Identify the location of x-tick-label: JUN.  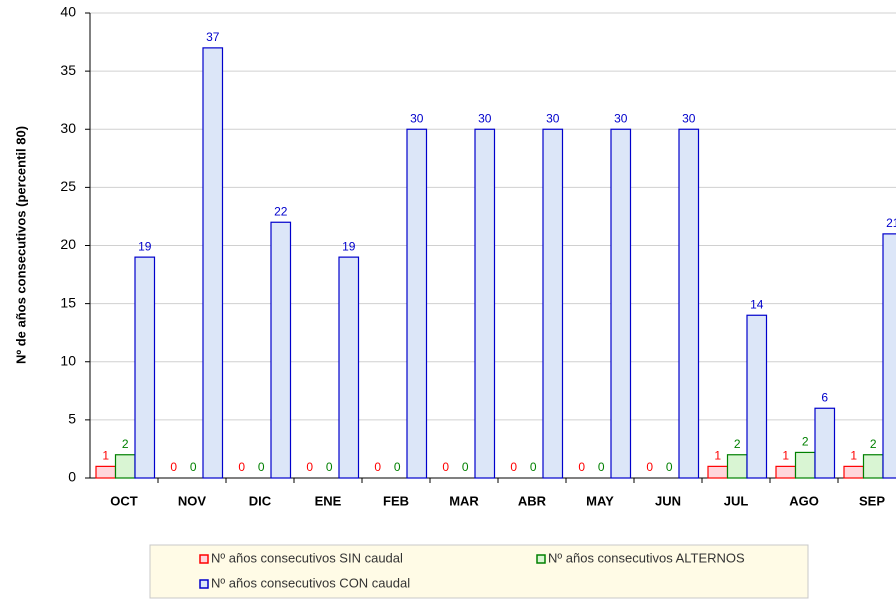
(668, 500).